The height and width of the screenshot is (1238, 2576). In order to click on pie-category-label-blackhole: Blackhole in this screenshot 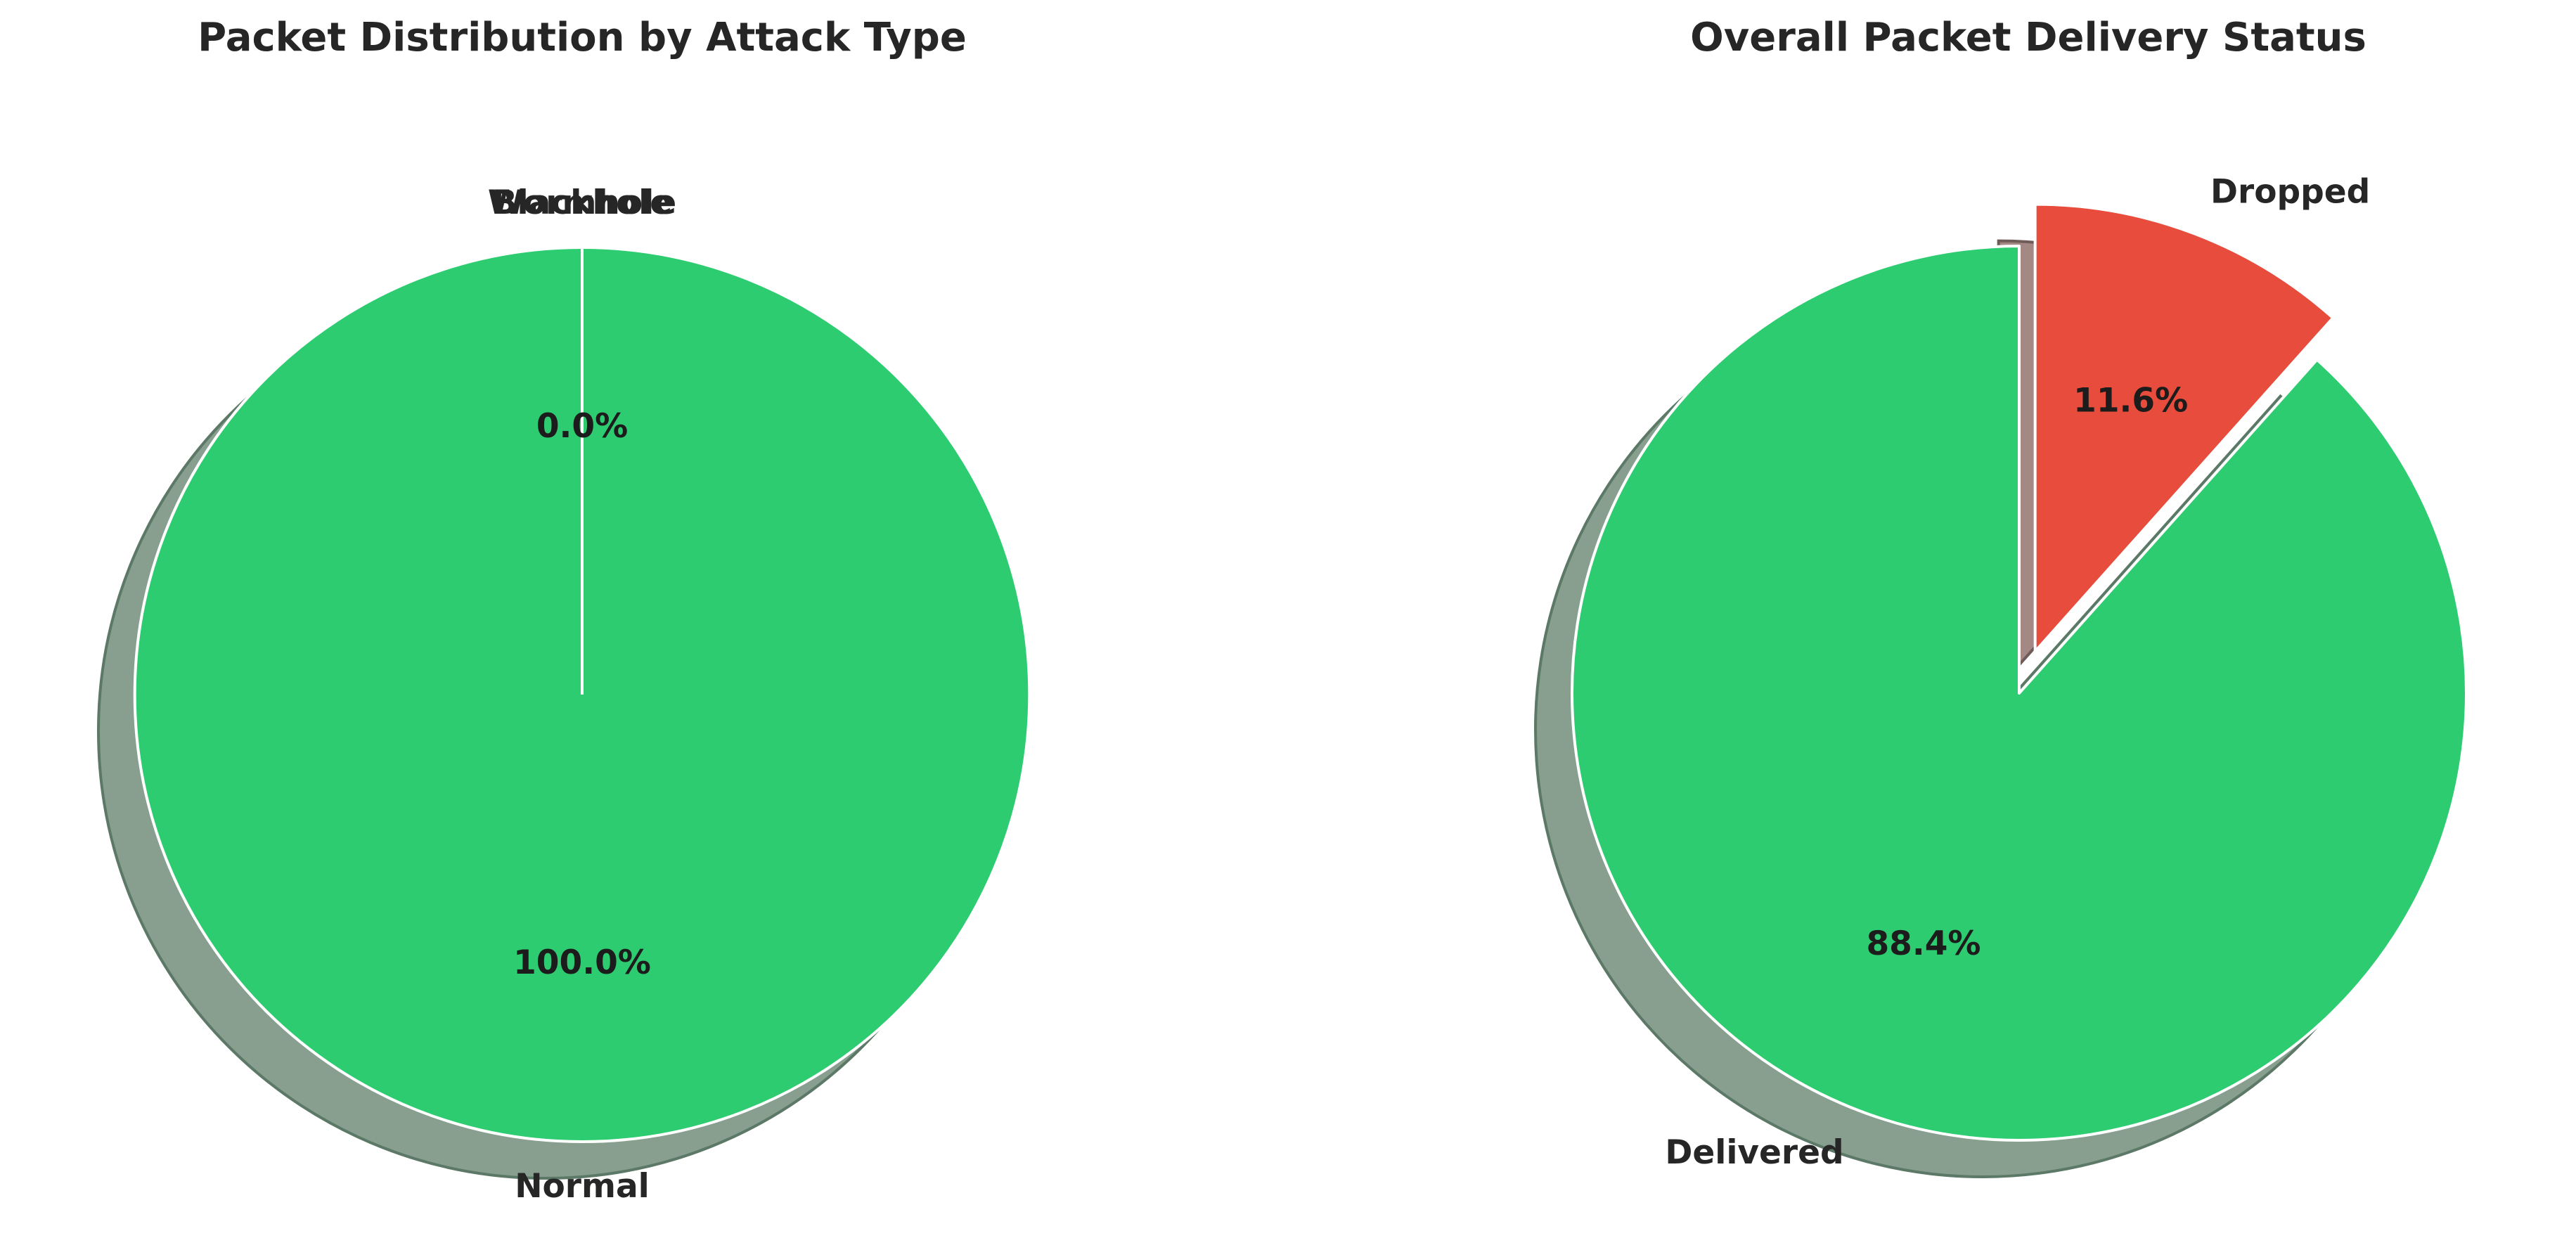, I will do `click(582, 202)`.